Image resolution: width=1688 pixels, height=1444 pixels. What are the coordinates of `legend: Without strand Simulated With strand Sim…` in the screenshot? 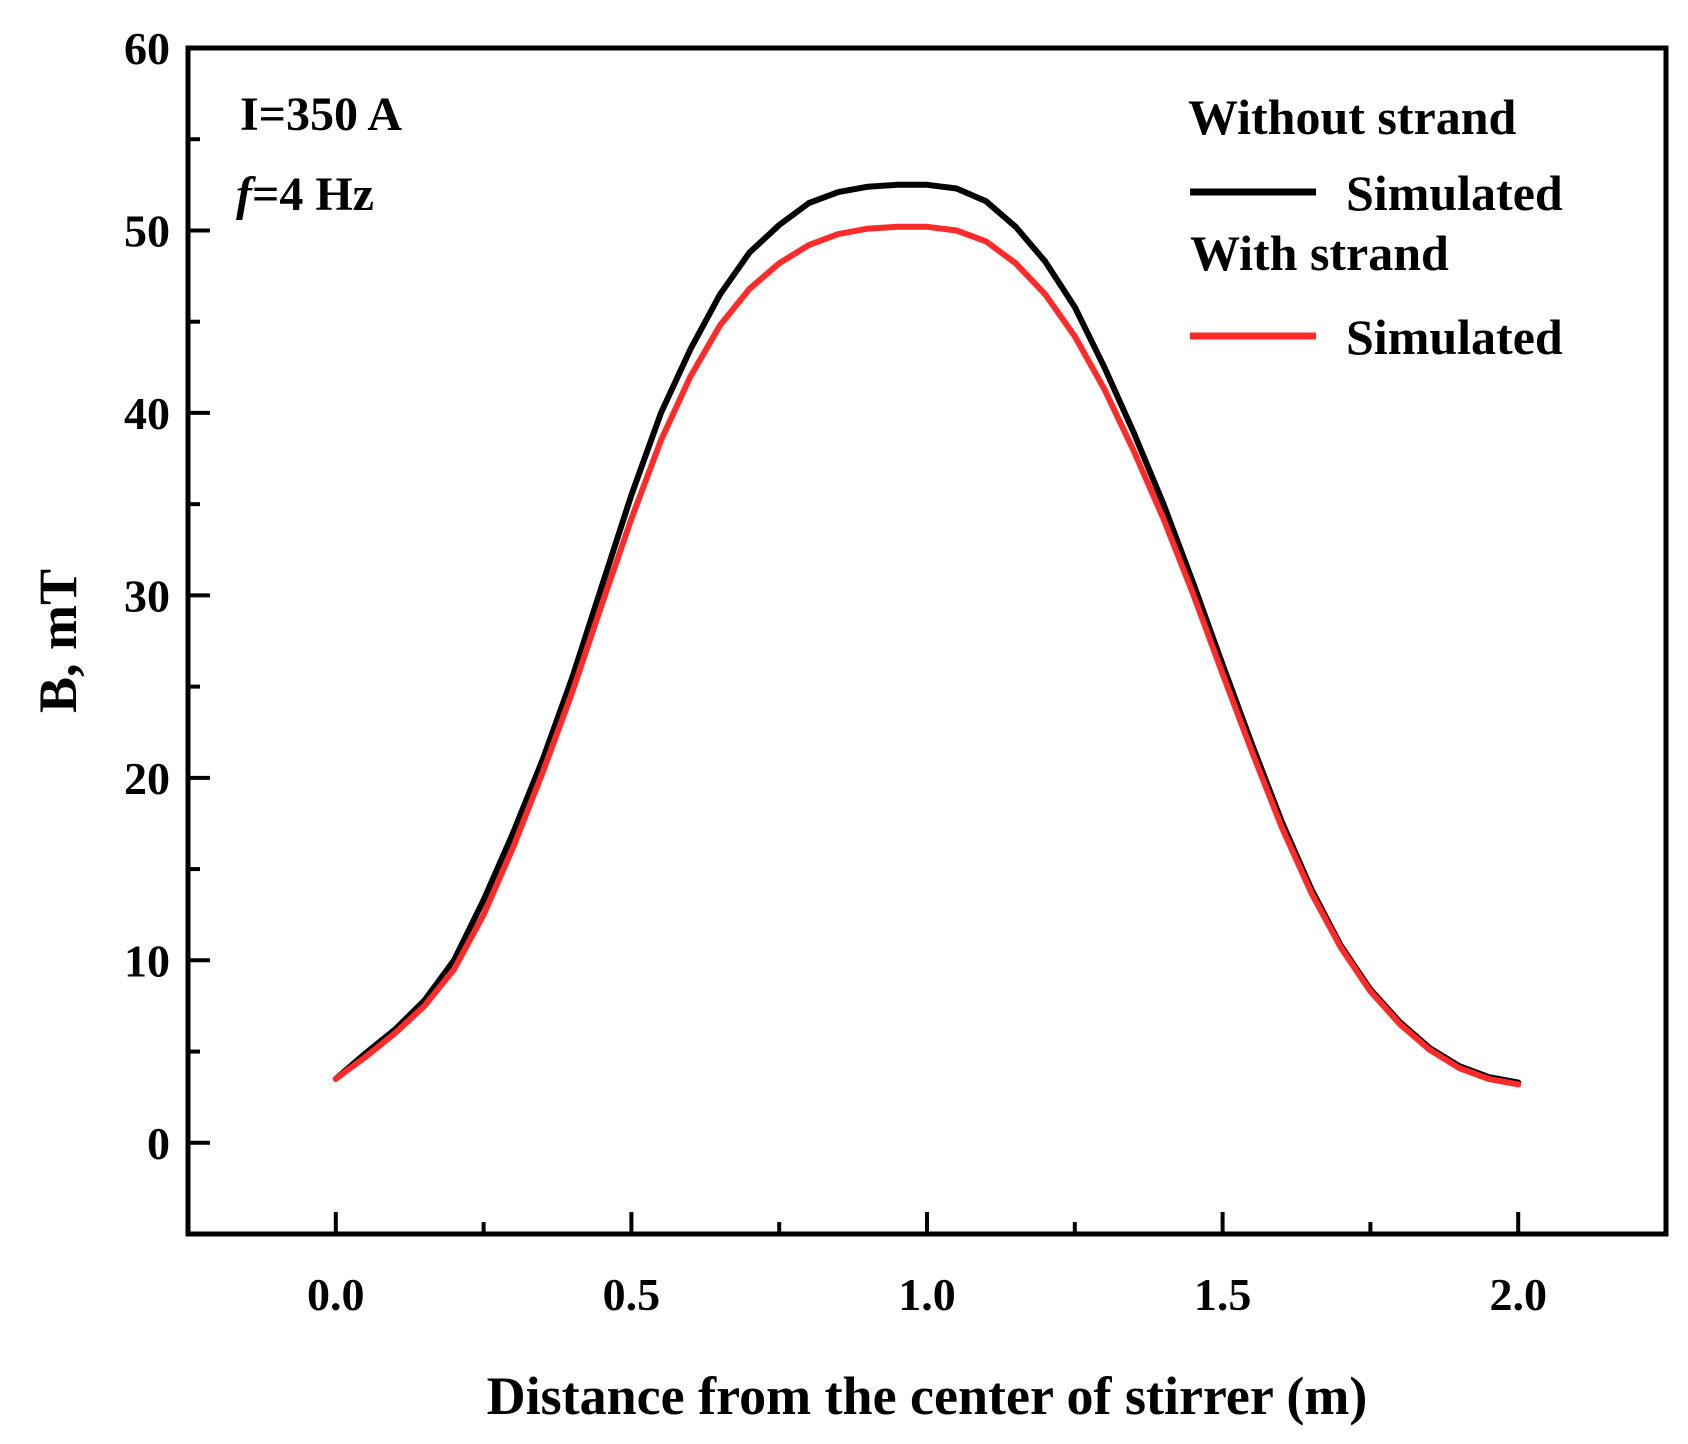 It's located at (1375, 227).